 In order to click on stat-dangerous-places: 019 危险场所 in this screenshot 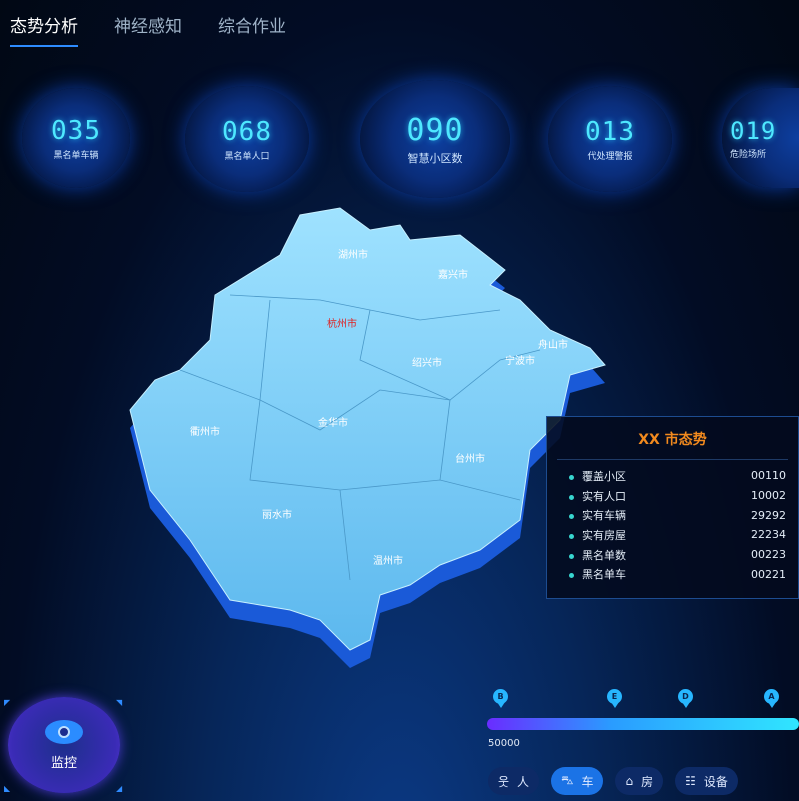, I will do `click(760, 138)`.